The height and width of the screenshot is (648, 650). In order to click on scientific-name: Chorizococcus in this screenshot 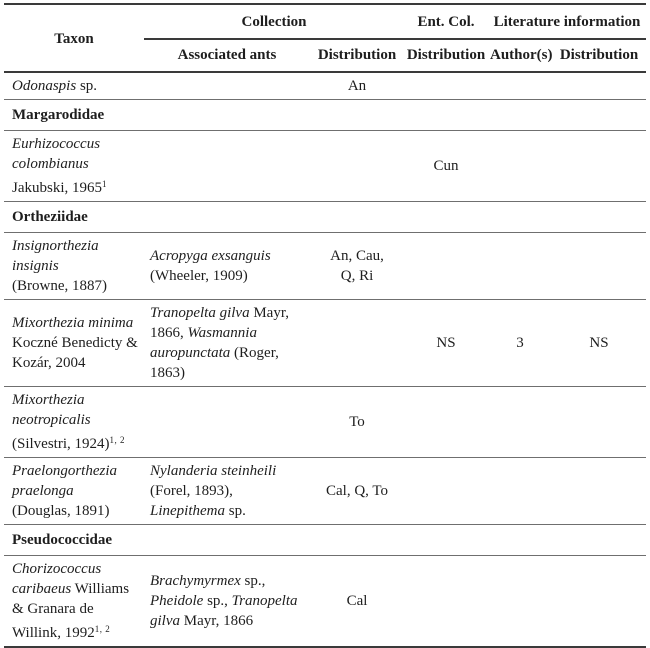, I will do `click(57, 569)`.